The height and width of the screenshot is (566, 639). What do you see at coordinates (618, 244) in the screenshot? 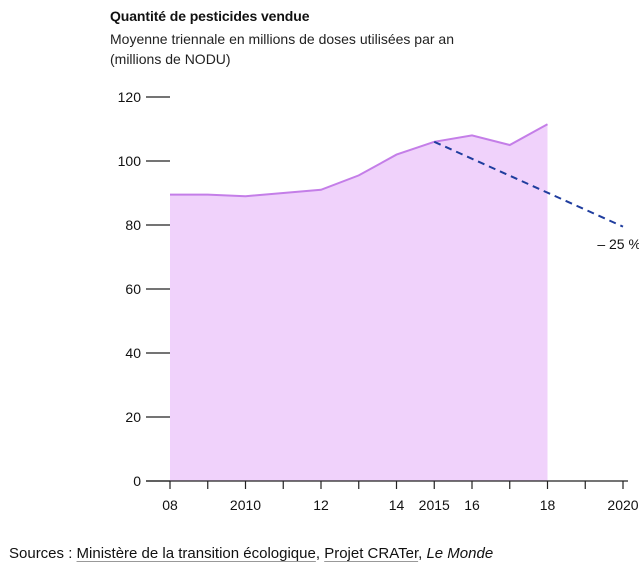
I see `target-annotation: – 25 %` at bounding box center [618, 244].